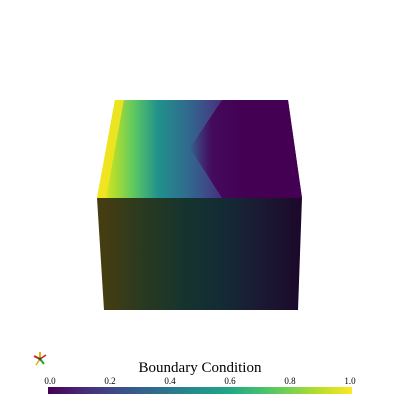 This screenshot has width=400, height=400. I want to click on colorbar-tick-label: 0.8, so click(290, 381).